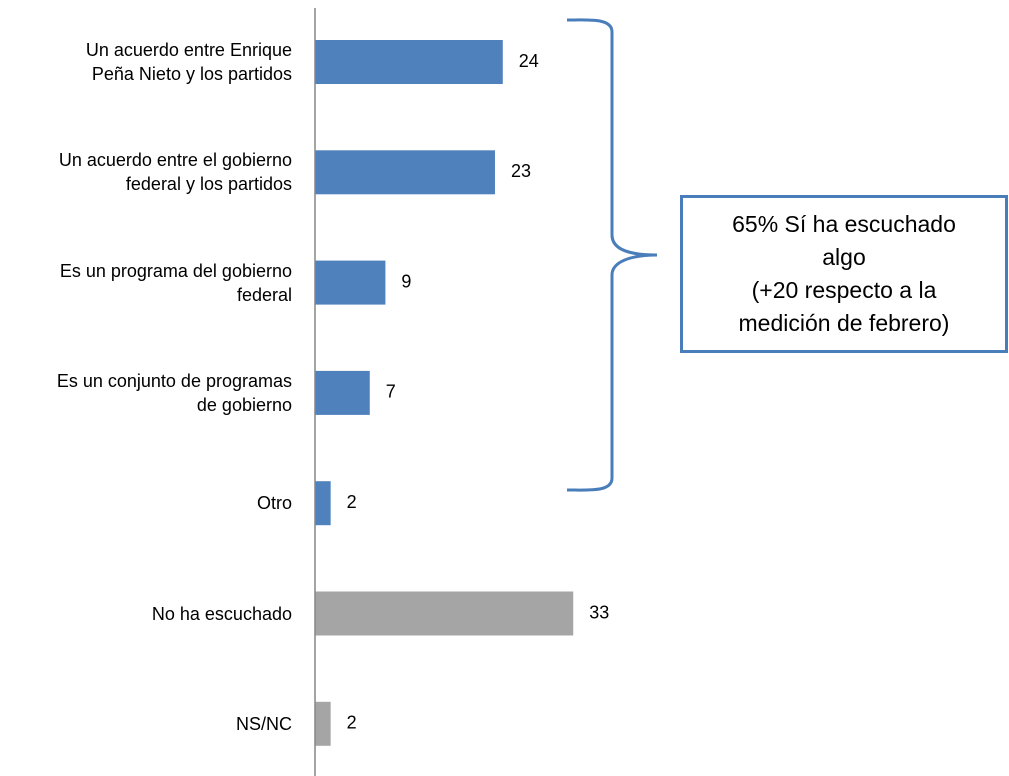  What do you see at coordinates (529, 61) in the screenshot?
I see `value-label: 24` at bounding box center [529, 61].